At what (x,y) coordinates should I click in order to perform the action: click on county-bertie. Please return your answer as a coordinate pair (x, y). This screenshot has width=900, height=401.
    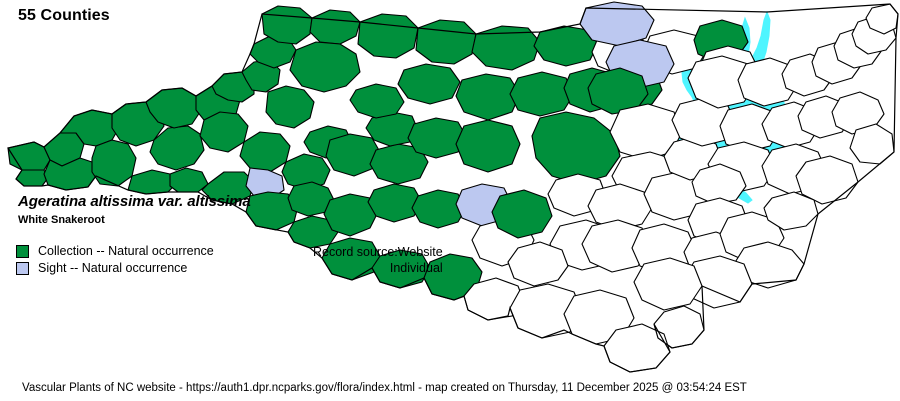
    Looking at the image, I should click on (768, 82).